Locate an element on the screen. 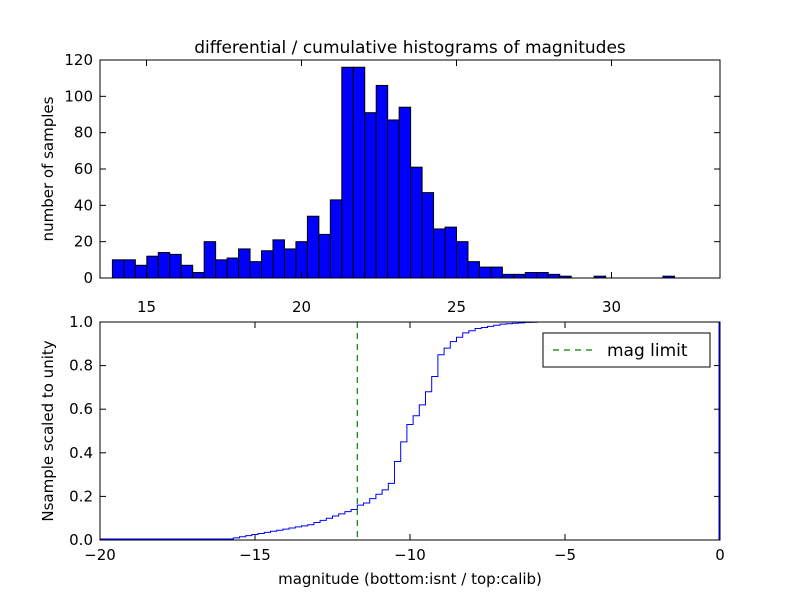 This screenshot has height=600, width=800. y-tick-label: 0.6 is located at coordinates (81, 409).